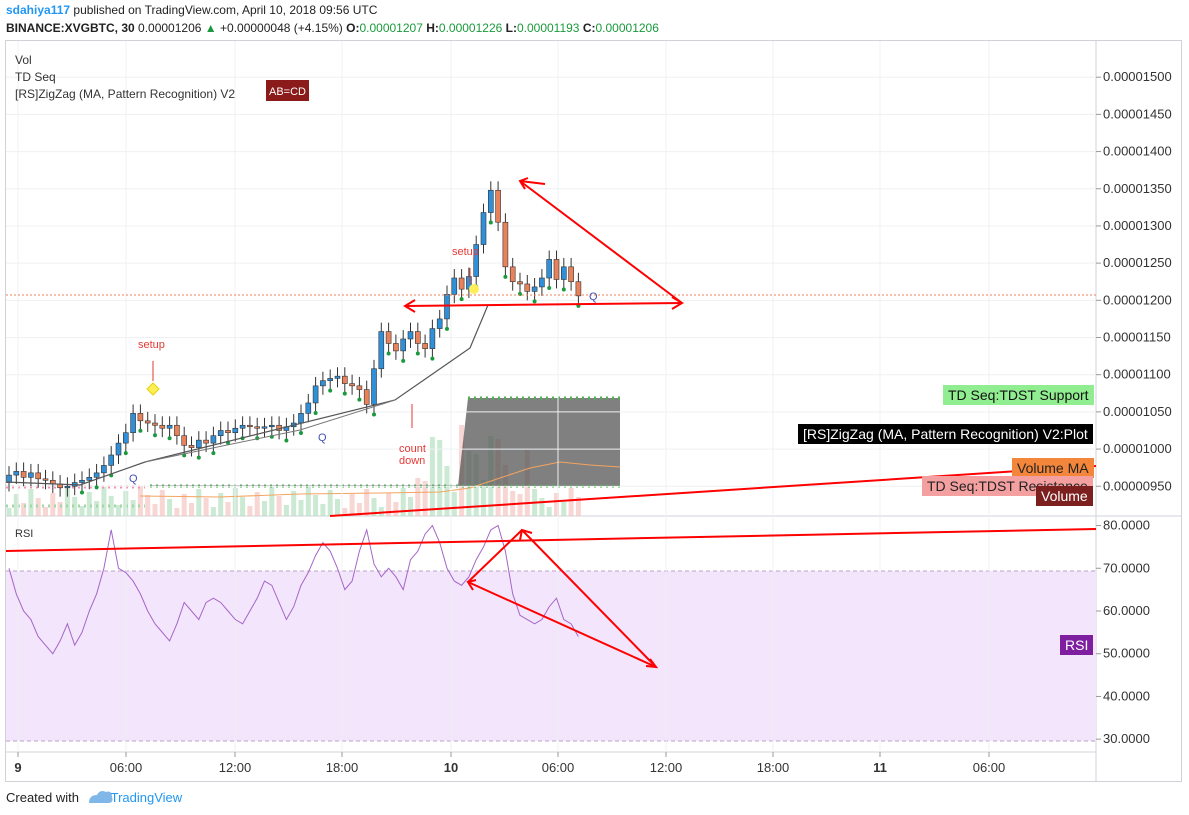  I want to click on price-tick-label: 0.00001450, so click(1137, 113).